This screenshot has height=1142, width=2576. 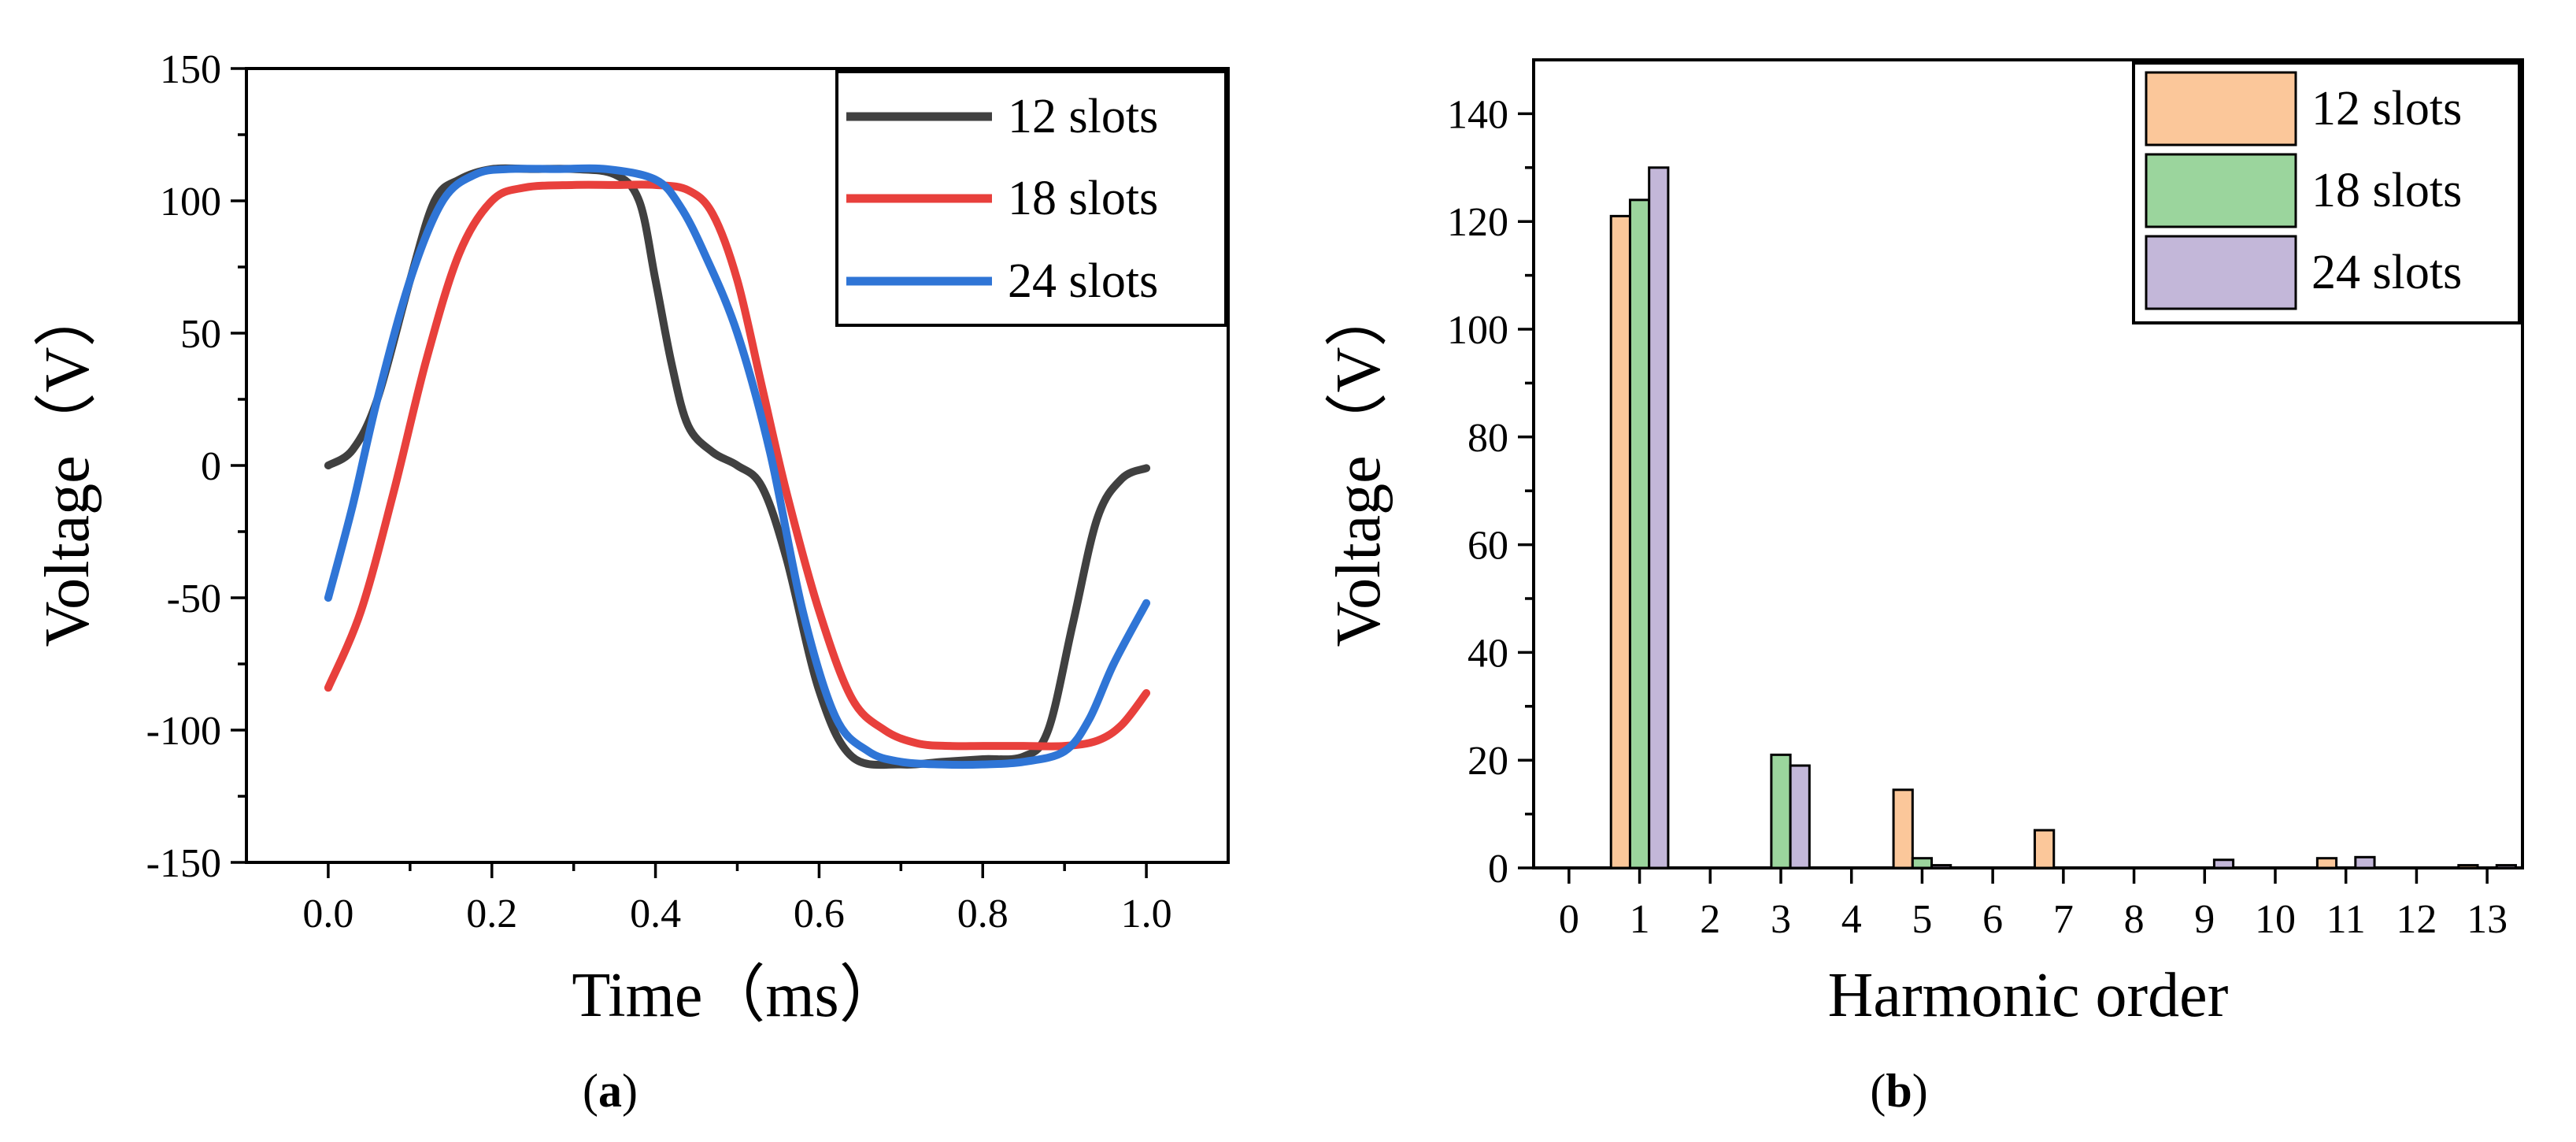 I want to click on legend-swatch-18-slots, so click(x=2221, y=190).